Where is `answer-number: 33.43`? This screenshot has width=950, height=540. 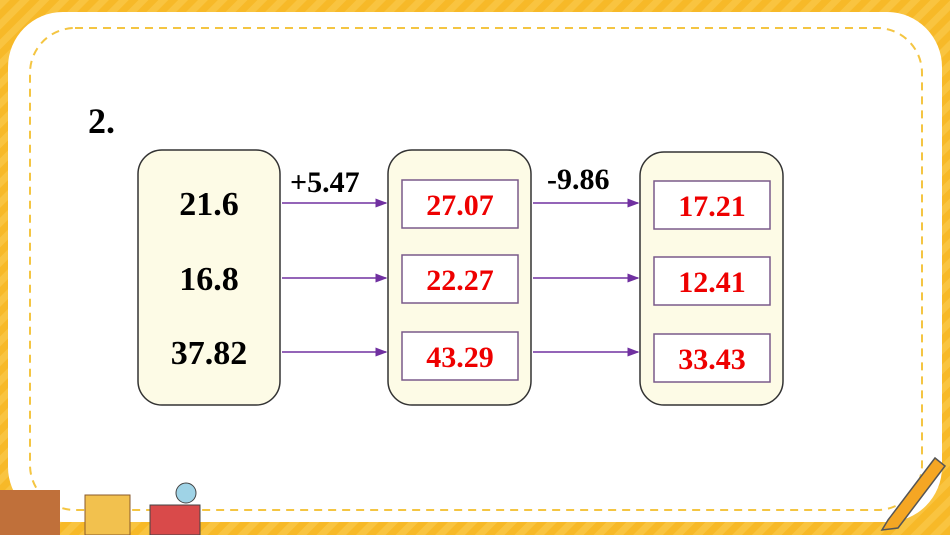
answer-number: 33.43 is located at coordinates (712, 359).